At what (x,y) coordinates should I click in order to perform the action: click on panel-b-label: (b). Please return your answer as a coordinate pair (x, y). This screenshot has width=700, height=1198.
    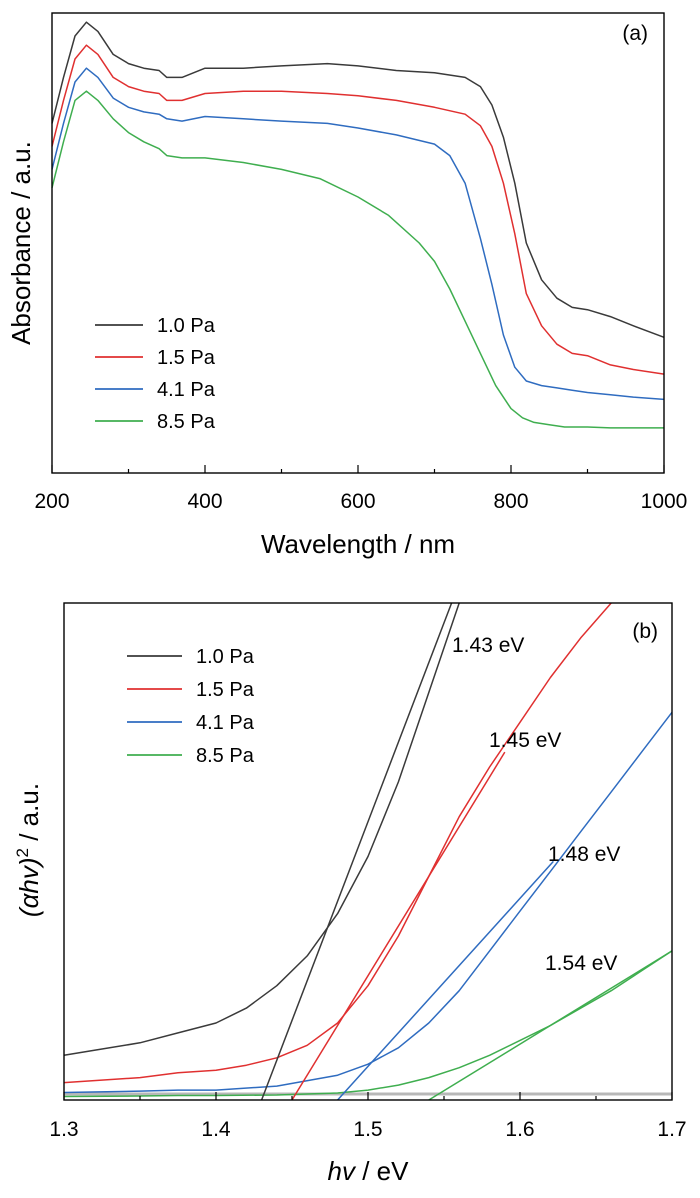
    Looking at the image, I should click on (645, 631).